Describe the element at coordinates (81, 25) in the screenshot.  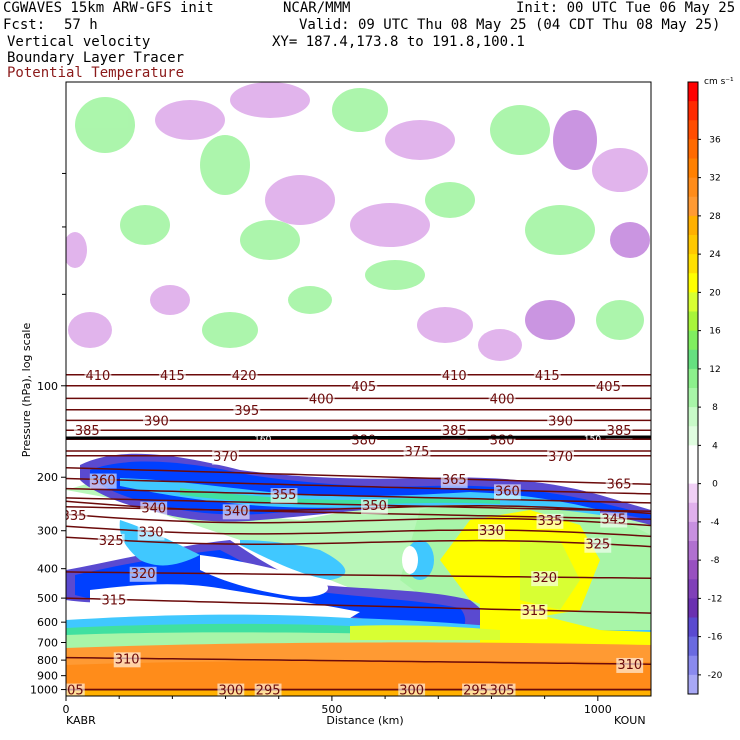
I see `fcst-value: 57 h` at that location.